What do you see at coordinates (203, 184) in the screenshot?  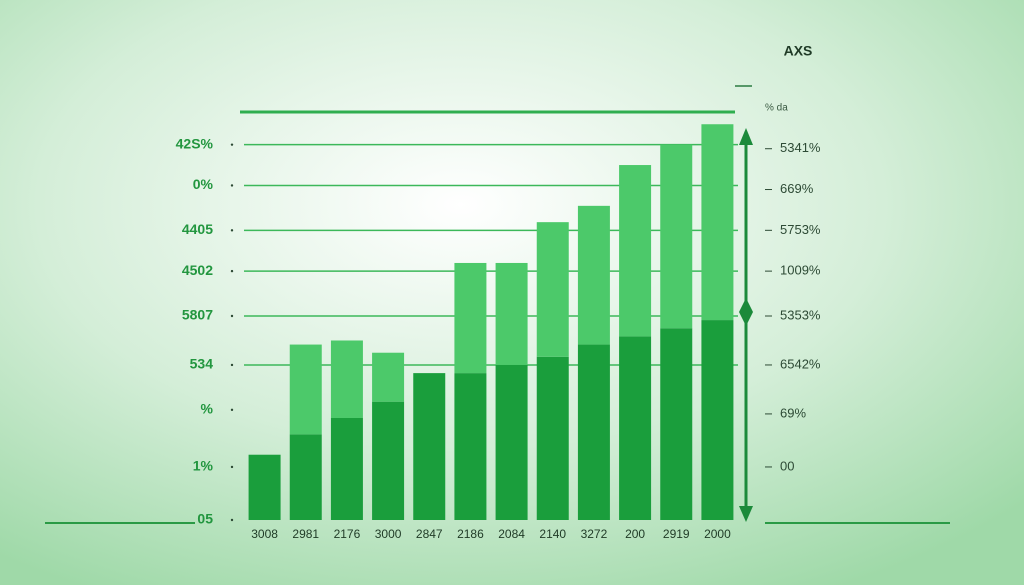 I see `y-tick-label: 0%` at bounding box center [203, 184].